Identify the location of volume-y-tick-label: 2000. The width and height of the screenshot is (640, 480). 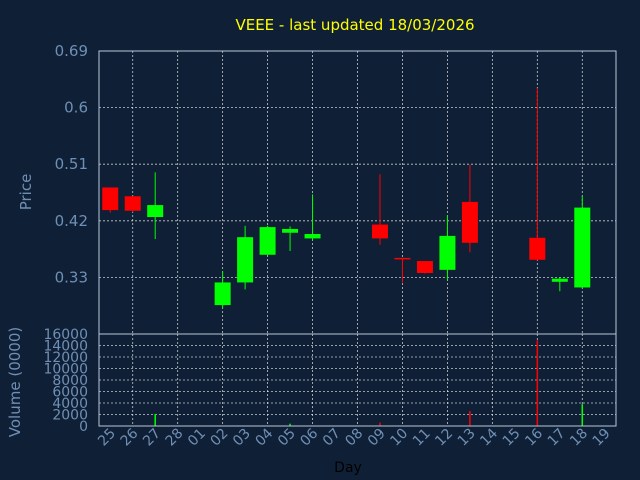
(70, 416).